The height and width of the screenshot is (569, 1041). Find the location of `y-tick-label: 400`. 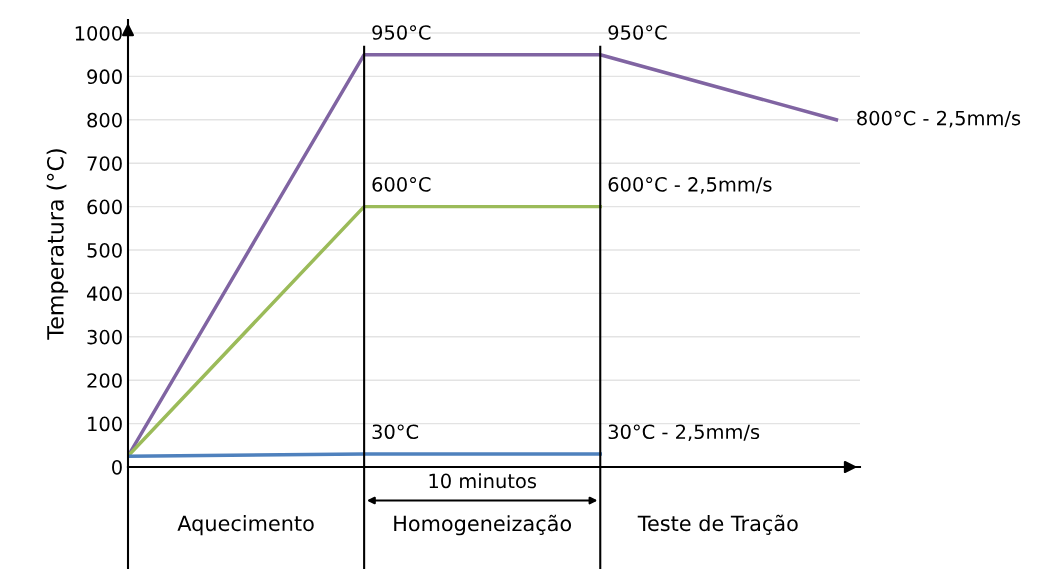

y-tick-label: 400 is located at coordinates (104, 294).